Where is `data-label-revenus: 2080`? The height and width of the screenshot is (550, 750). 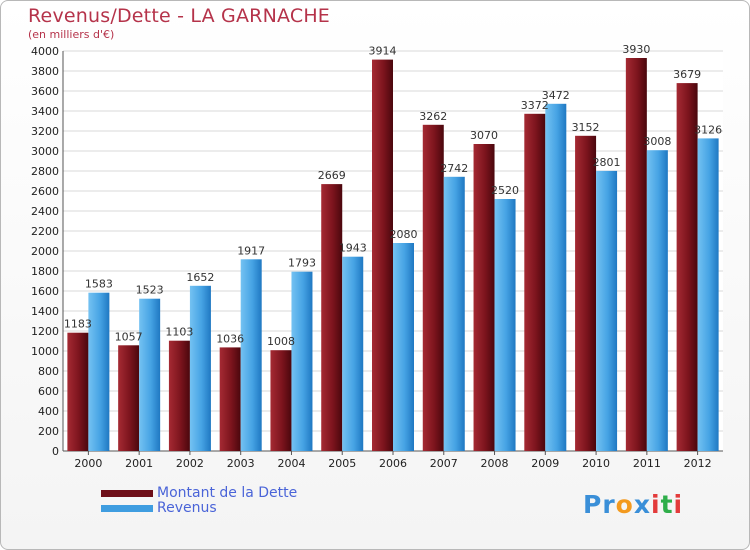
data-label-revenus: 2080 is located at coordinates (404, 234).